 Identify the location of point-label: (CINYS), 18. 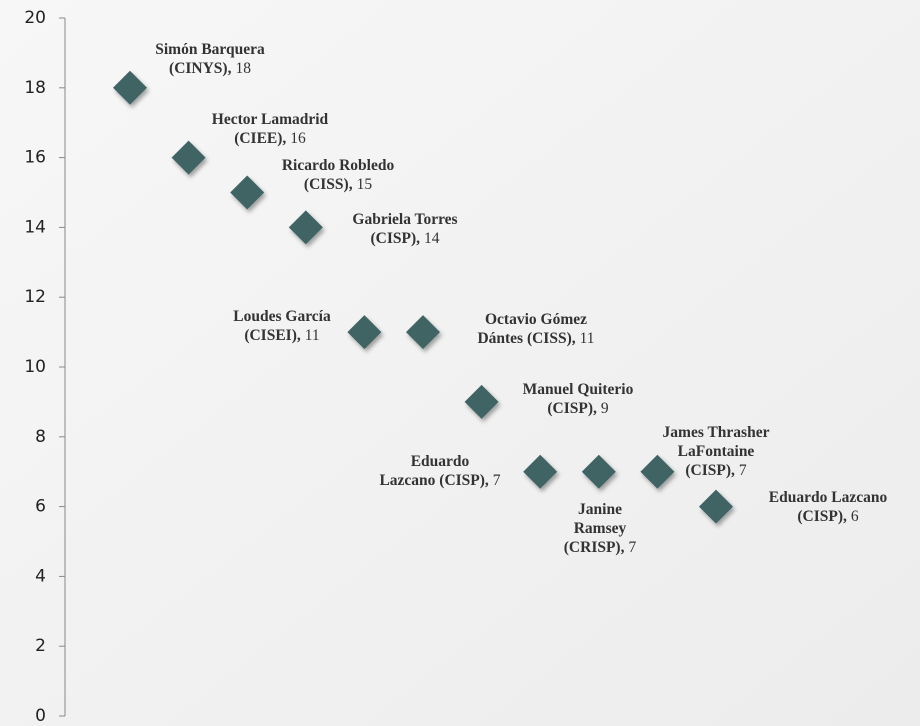
(210, 68).